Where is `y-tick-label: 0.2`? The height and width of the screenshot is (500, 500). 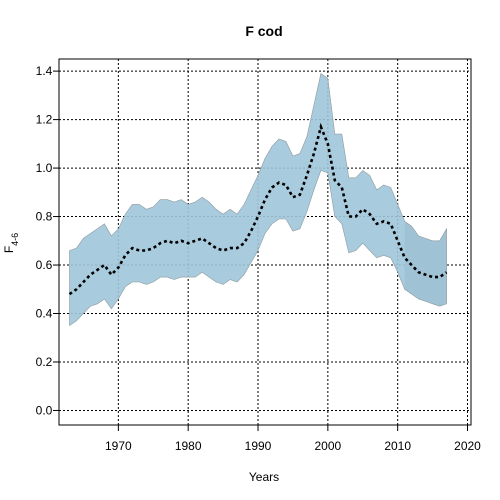
y-tick-label: 0.2 is located at coordinates (44, 362).